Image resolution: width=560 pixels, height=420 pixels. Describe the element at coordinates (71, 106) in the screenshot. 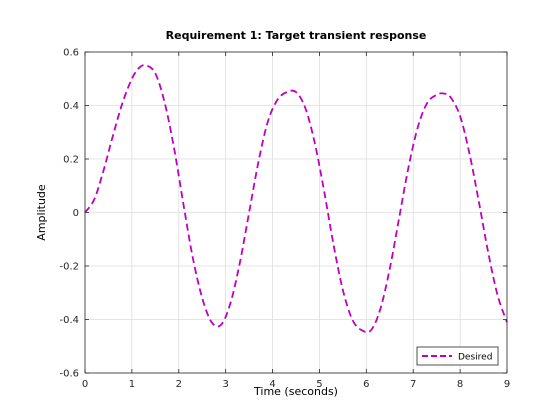

I see `y-tick-label: 0.4` at that location.